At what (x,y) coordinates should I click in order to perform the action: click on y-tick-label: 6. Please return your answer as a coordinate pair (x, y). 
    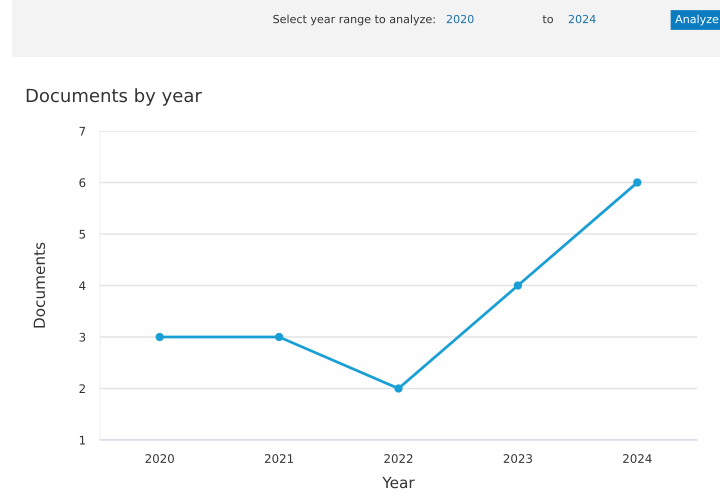
    Looking at the image, I should click on (82, 183).